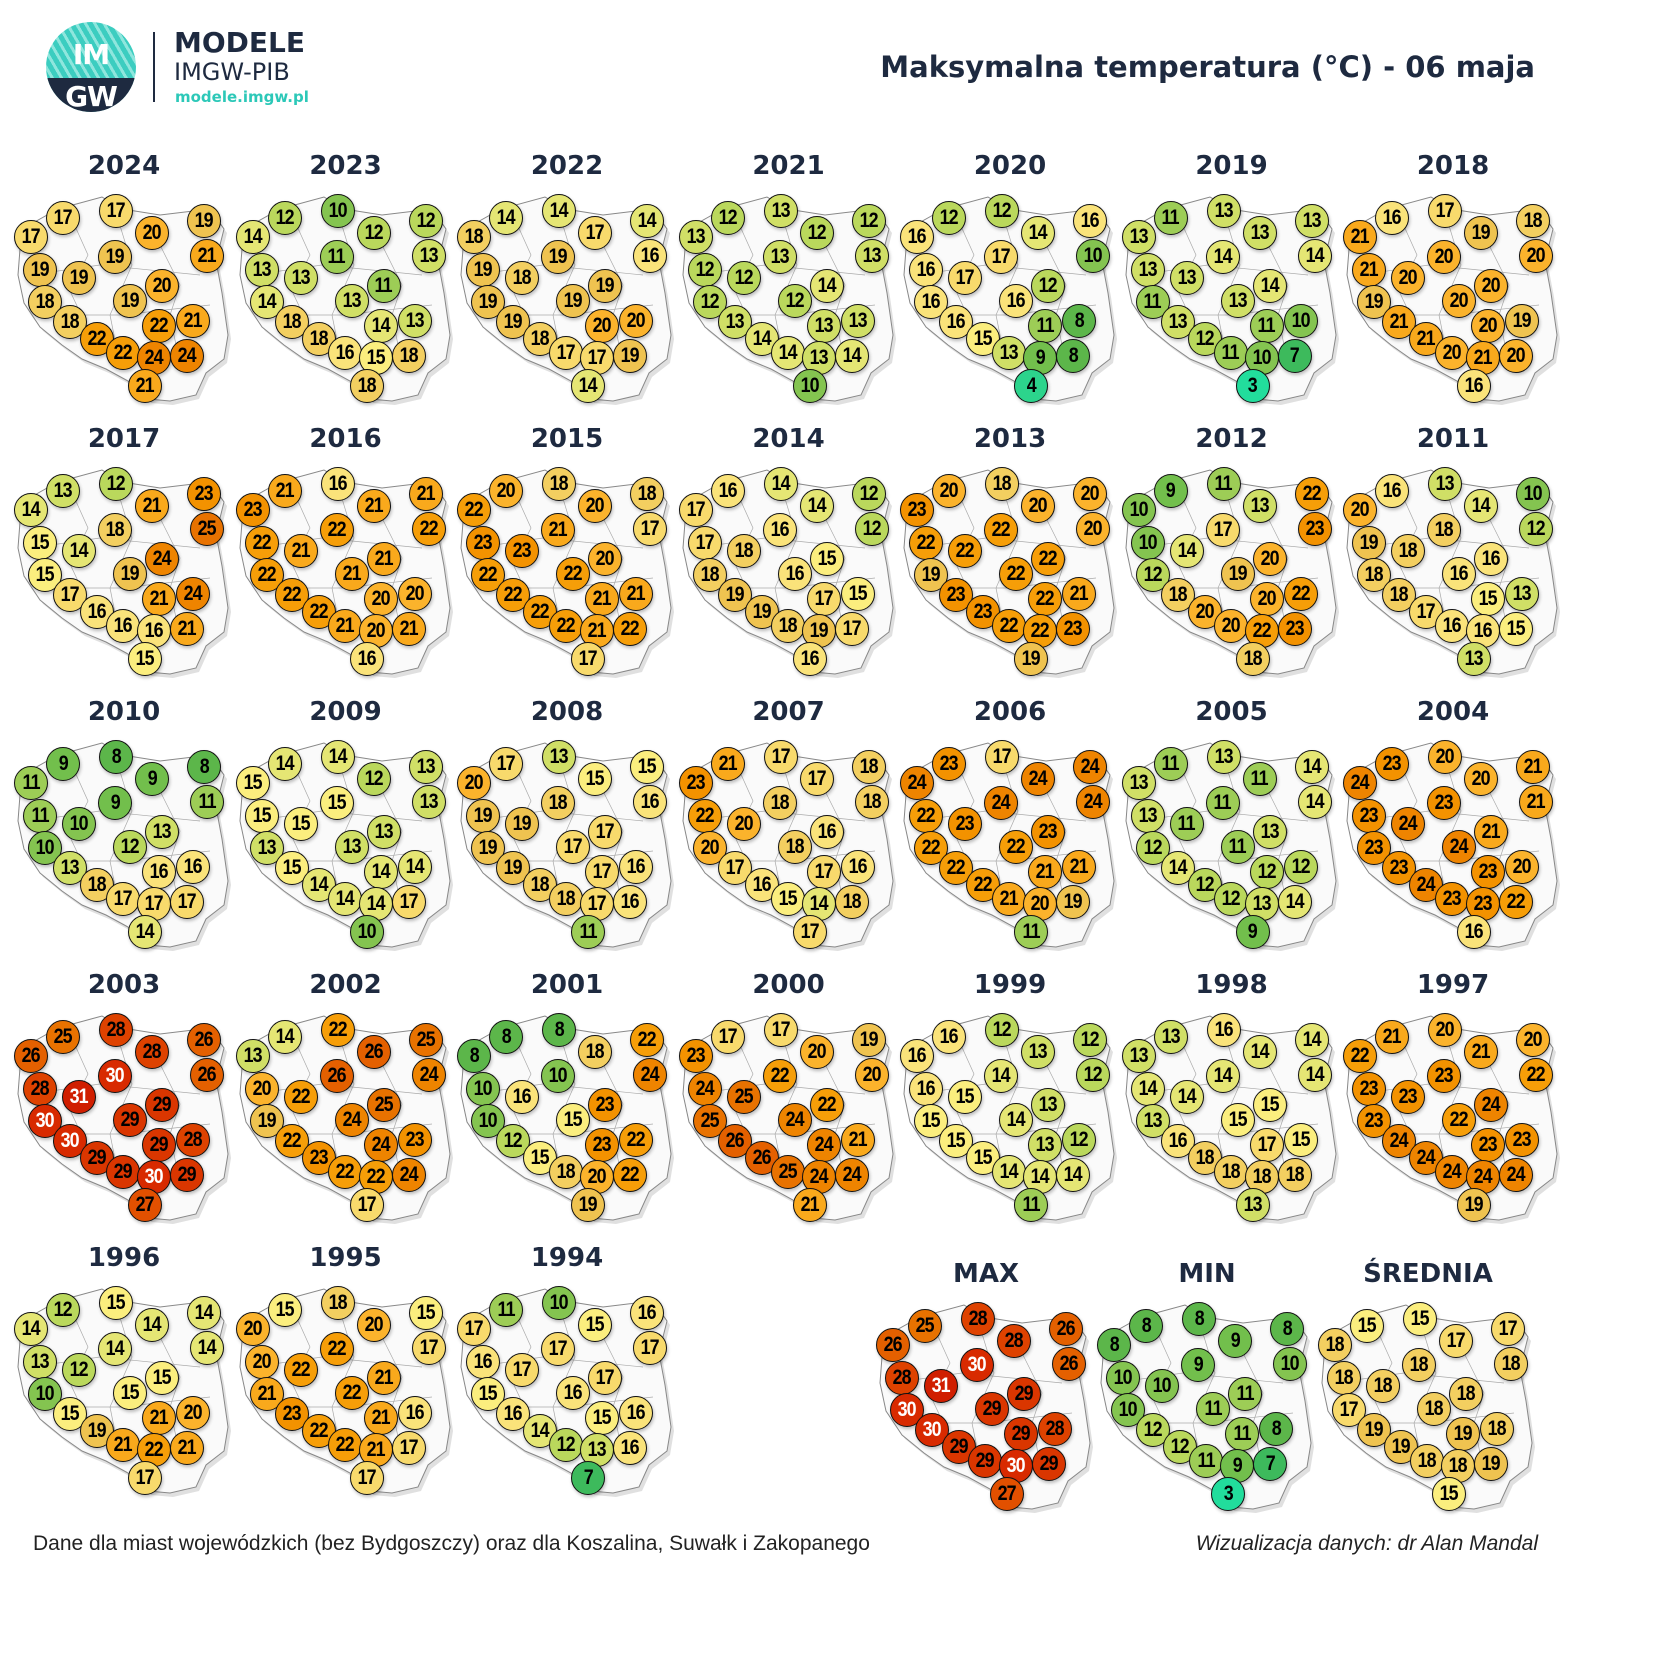  I want to click on city-marker-białystok: 18, so click(871, 802).